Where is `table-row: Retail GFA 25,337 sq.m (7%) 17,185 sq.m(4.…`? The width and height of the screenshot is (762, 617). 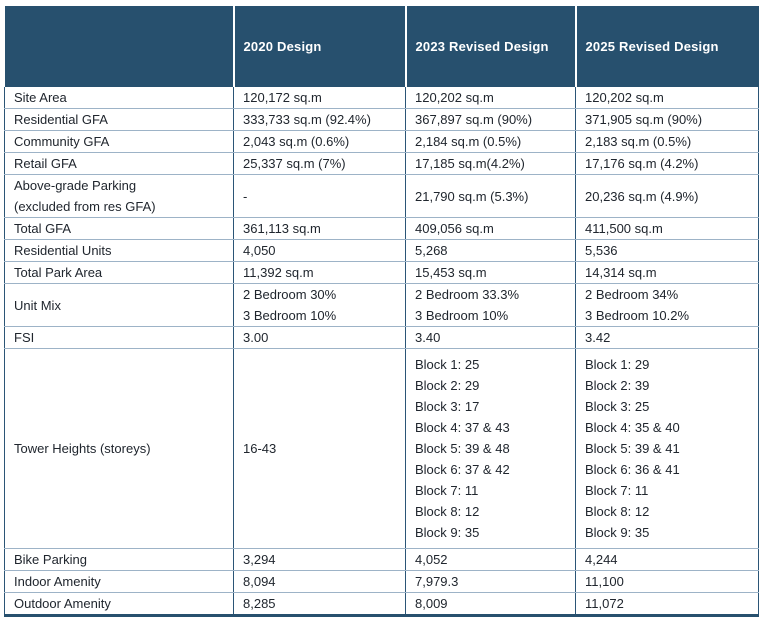 table-row: Retail GFA 25,337 sq.m (7%) 17,185 sq.m(4.… is located at coordinates (381, 163).